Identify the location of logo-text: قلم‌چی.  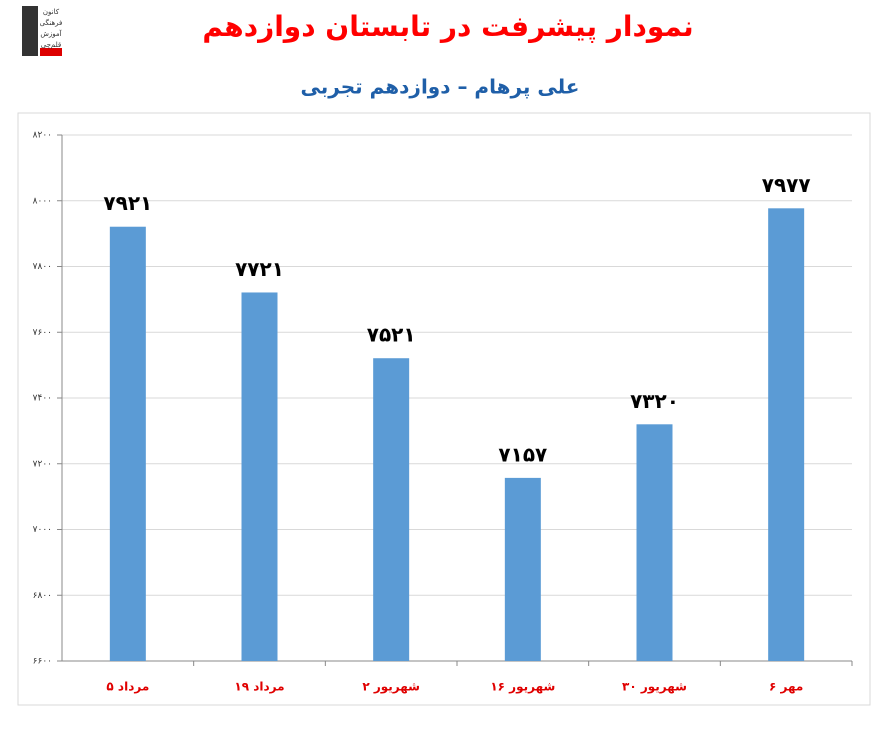
(51, 45).